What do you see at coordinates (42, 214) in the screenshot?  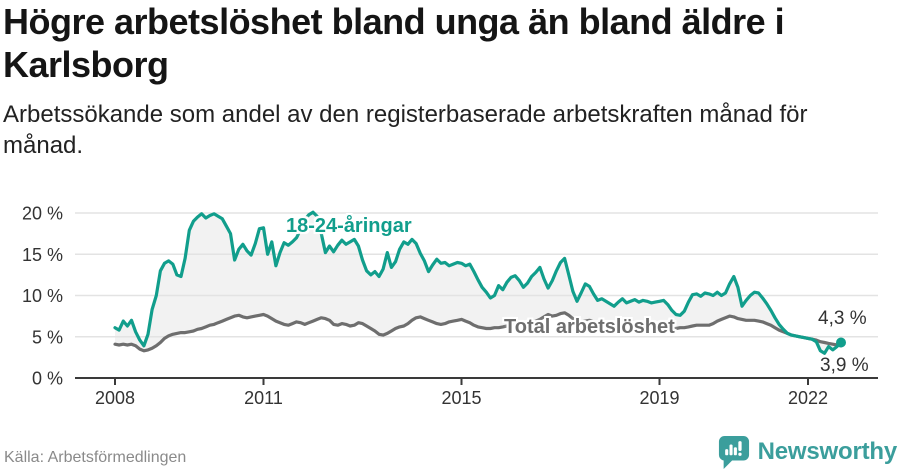 I see `y-tick-label: 20 %` at bounding box center [42, 214].